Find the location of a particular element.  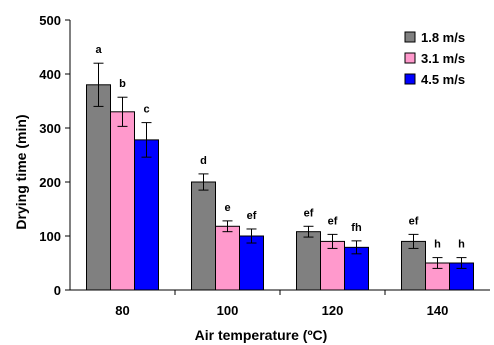

y-tick-label: 500 is located at coordinates (50, 20).